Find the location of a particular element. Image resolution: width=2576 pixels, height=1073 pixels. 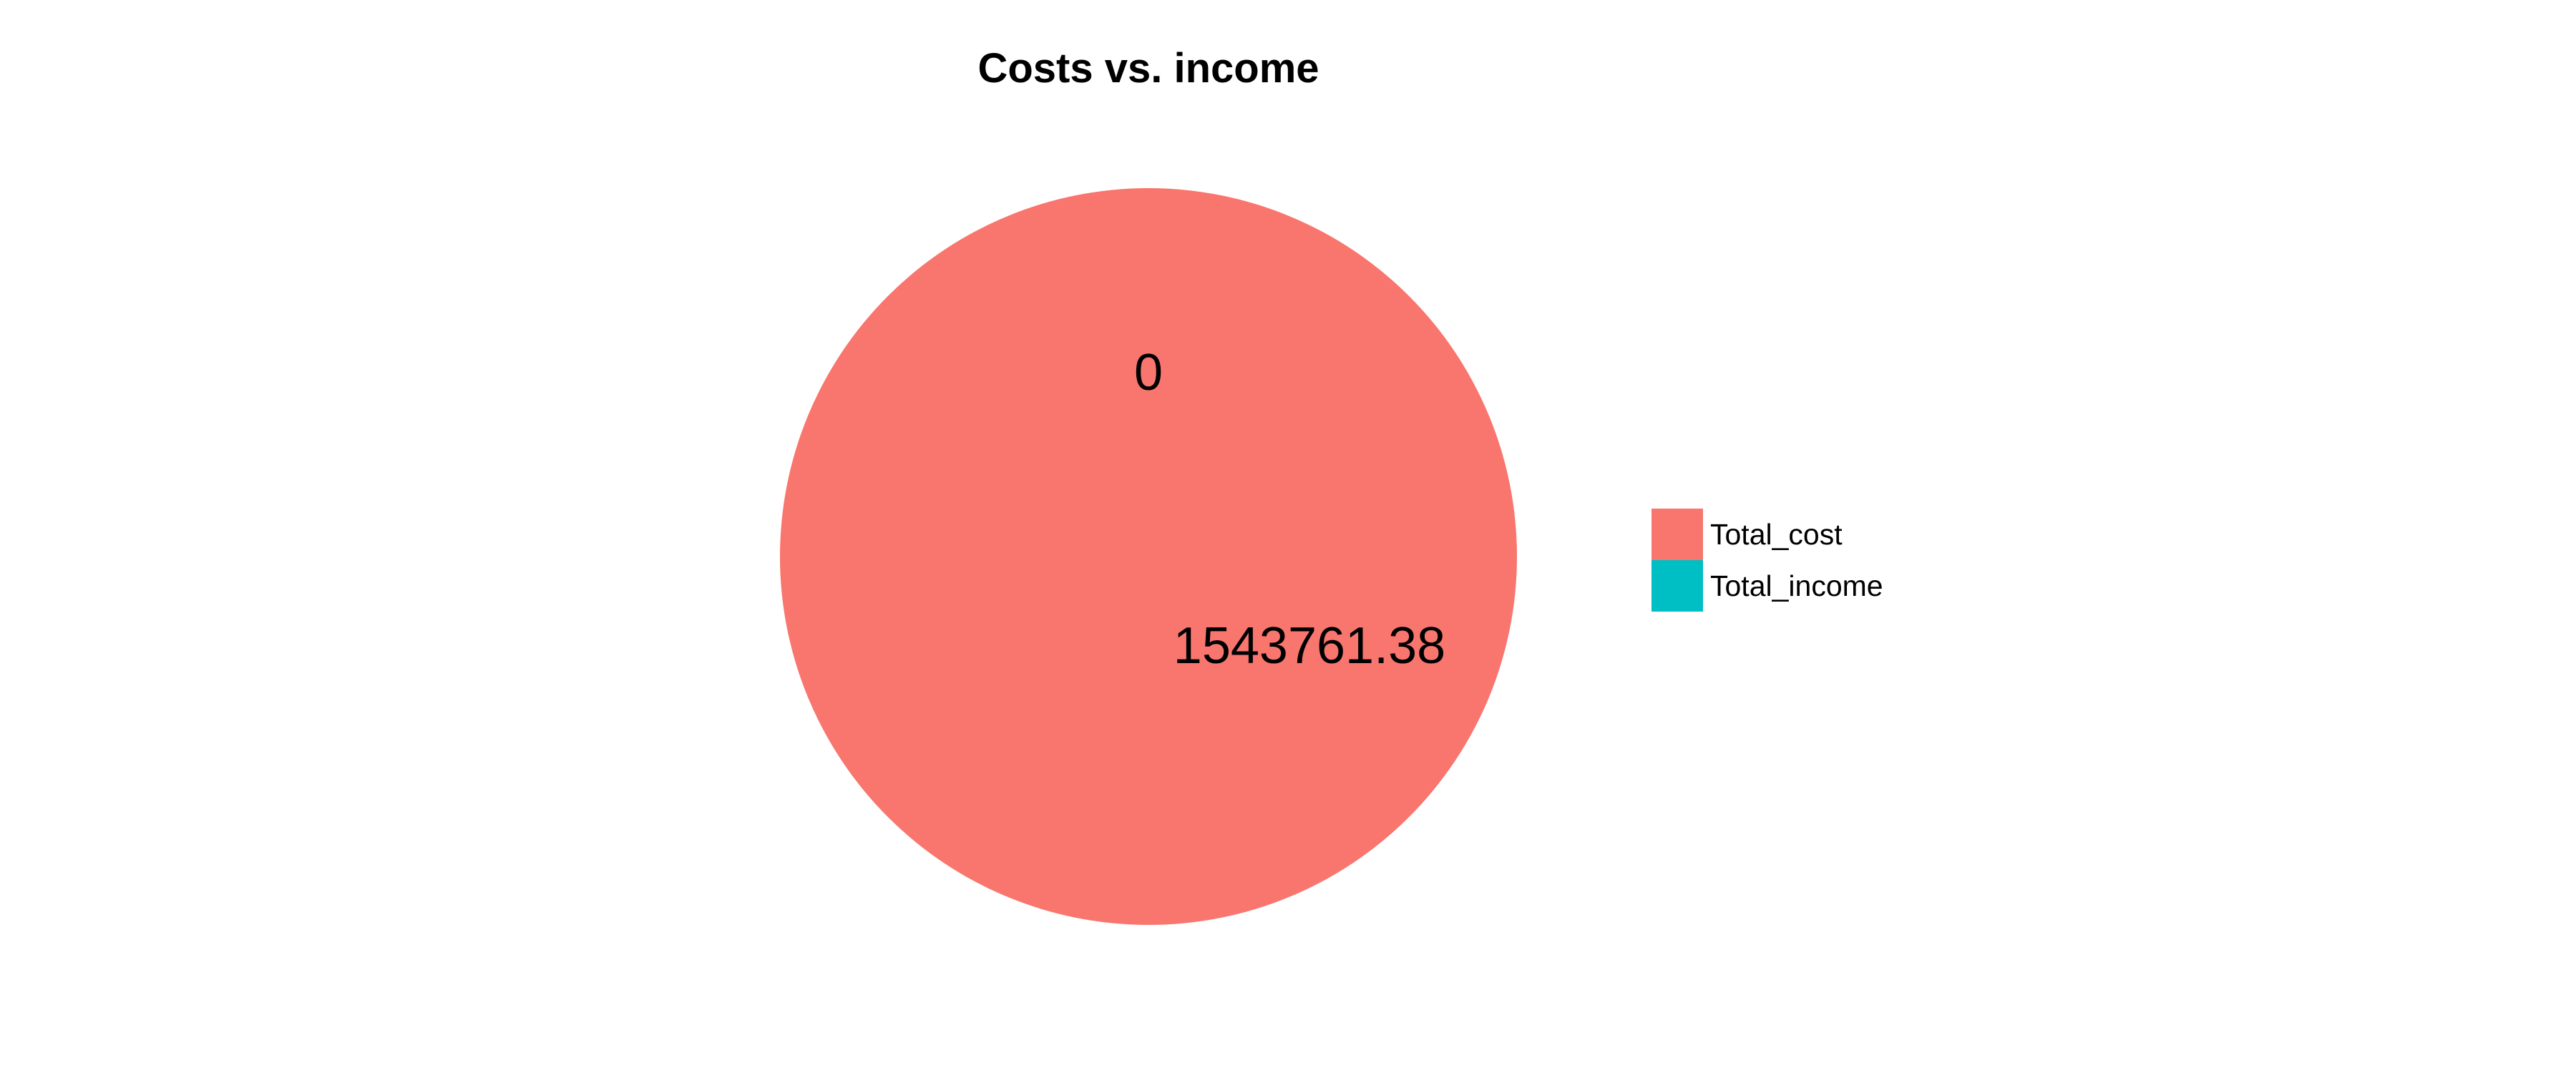

legend-label-total-cost: Total_cost is located at coordinates (1776, 534).